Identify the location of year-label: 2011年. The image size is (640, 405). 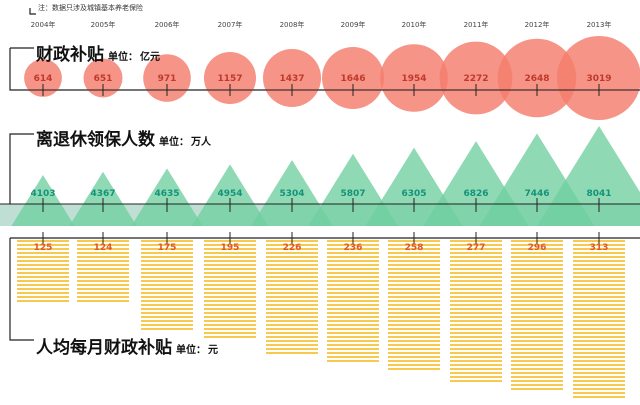
(476, 25).